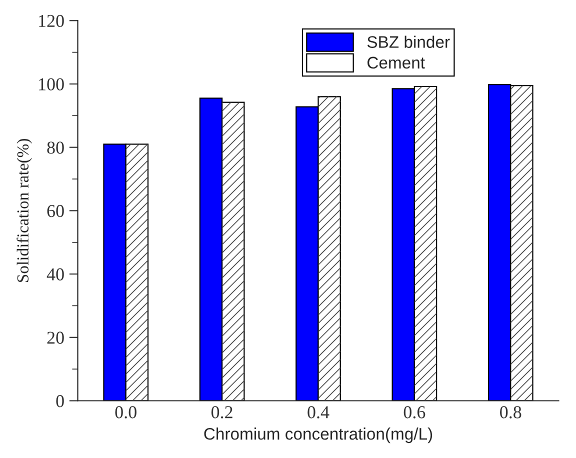  Describe the element at coordinates (396, 62) in the screenshot. I see `legend-label: Cement` at that location.